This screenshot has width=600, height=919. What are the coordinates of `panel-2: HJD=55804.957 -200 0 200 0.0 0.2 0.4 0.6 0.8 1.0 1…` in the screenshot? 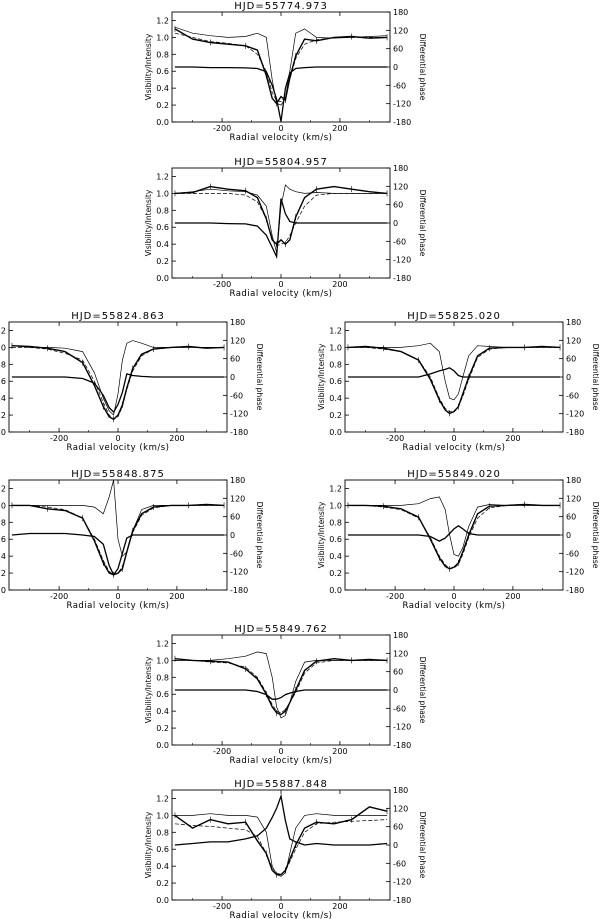 It's located at (285, 228).